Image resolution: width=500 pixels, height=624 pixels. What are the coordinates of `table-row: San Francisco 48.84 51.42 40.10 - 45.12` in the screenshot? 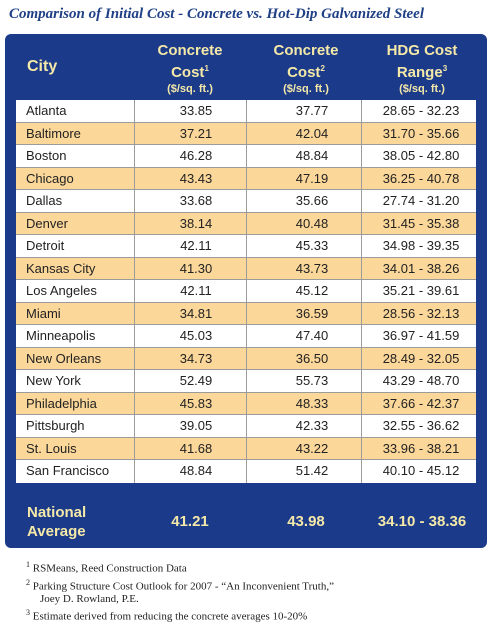 It's located at (246, 471).